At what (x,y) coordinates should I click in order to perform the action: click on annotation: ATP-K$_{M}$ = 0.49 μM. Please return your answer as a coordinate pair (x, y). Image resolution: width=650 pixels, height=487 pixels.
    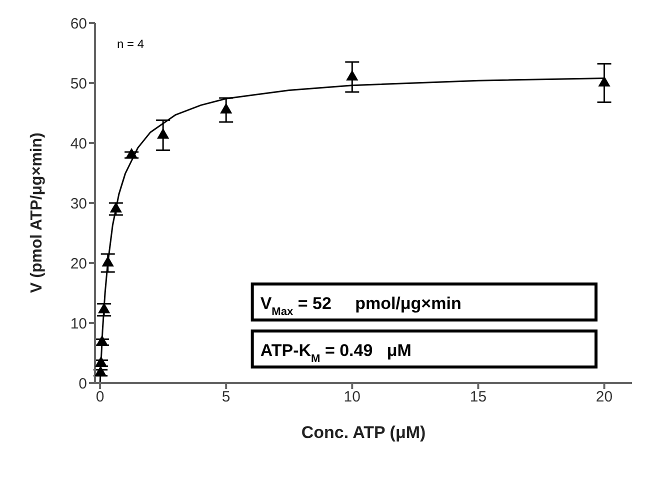
    Looking at the image, I should click on (336, 353).